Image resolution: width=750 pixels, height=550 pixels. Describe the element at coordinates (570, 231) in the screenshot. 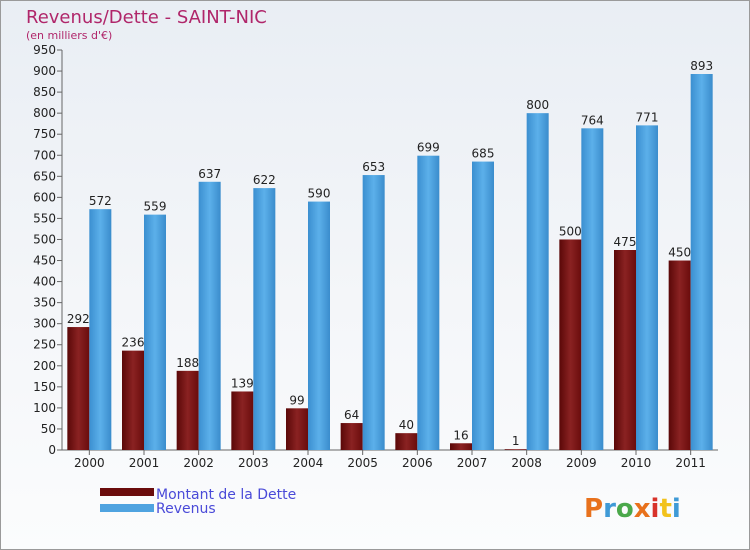

I see `value-label-dette: 500` at that location.